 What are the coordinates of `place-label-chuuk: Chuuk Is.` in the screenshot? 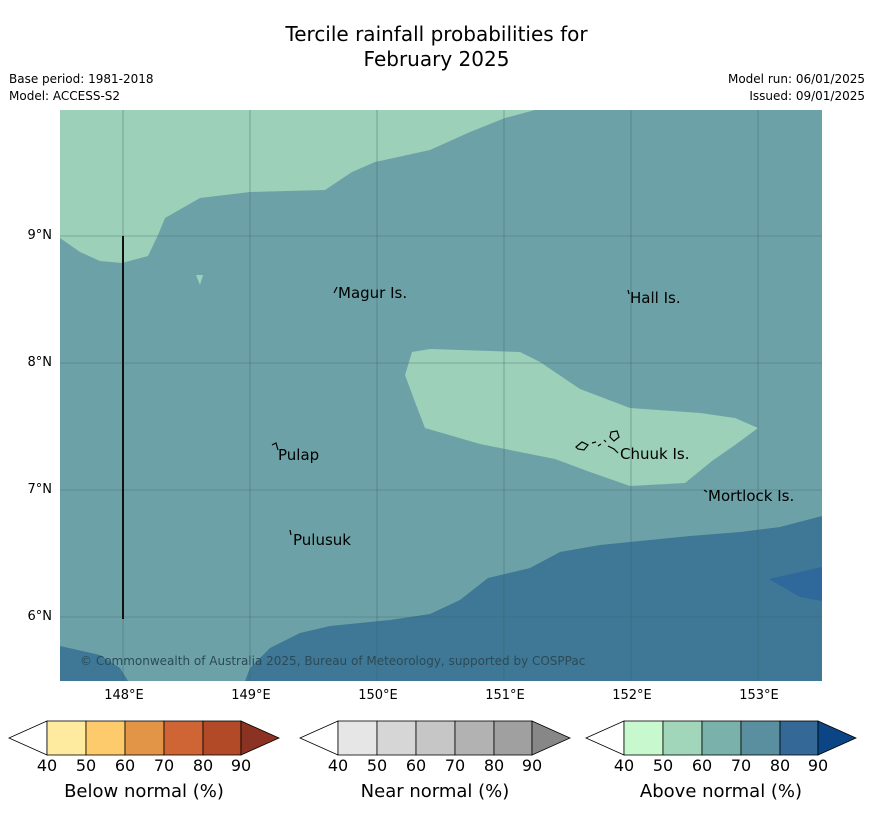 It's located at (655, 454).